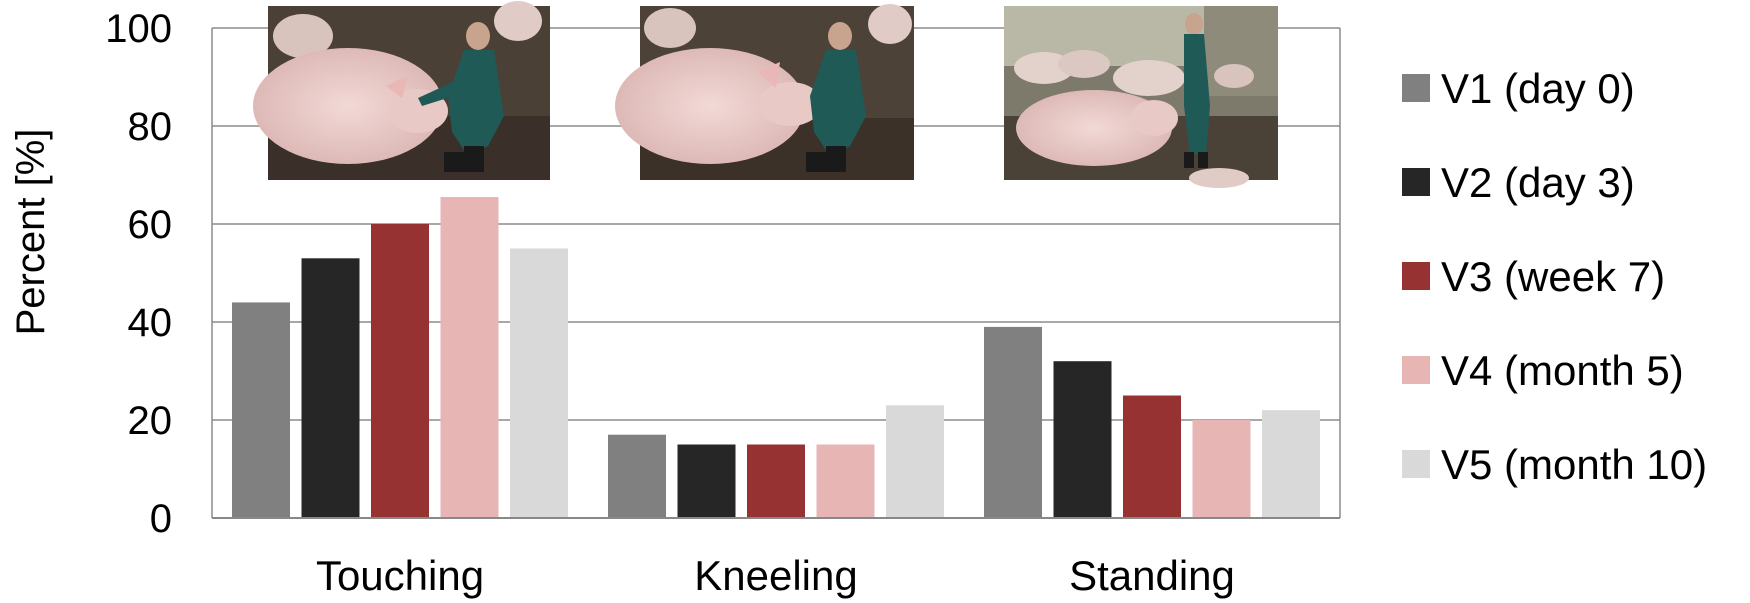 The image size is (1750, 603). I want to click on y-tick-label: 80, so click(150, 127).